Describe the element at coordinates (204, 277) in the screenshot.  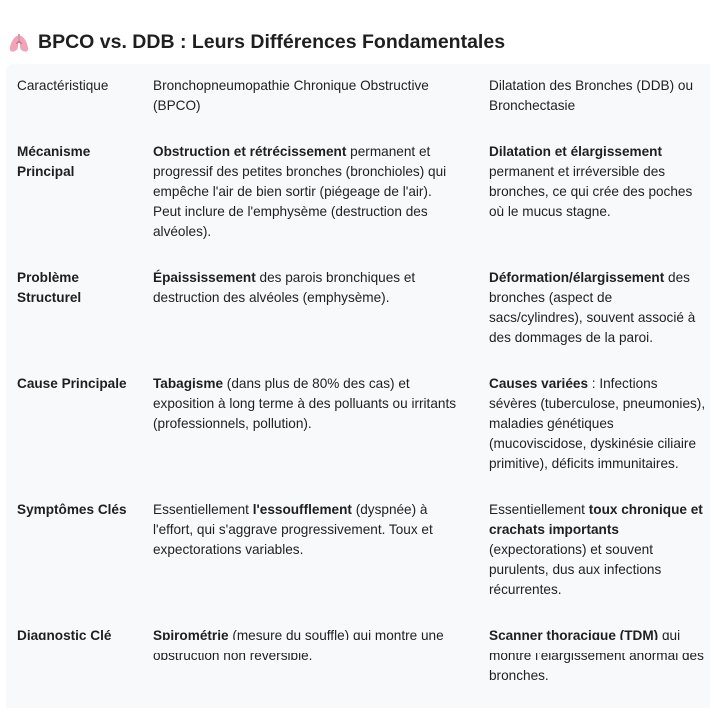
I see `bold-text: Épaississement` at that location.